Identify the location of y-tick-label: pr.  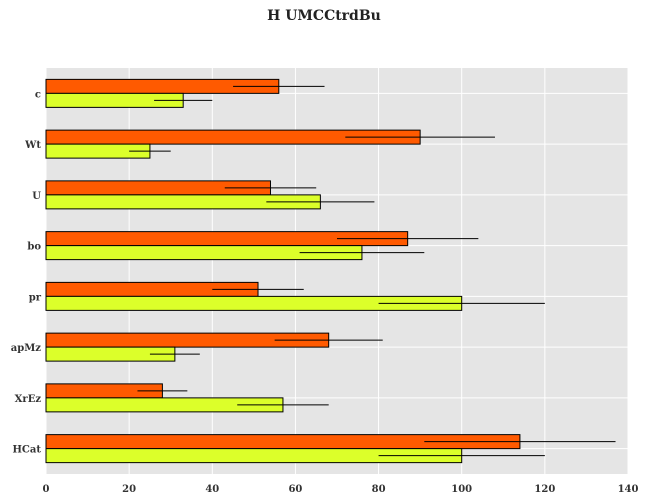
(35, 297).